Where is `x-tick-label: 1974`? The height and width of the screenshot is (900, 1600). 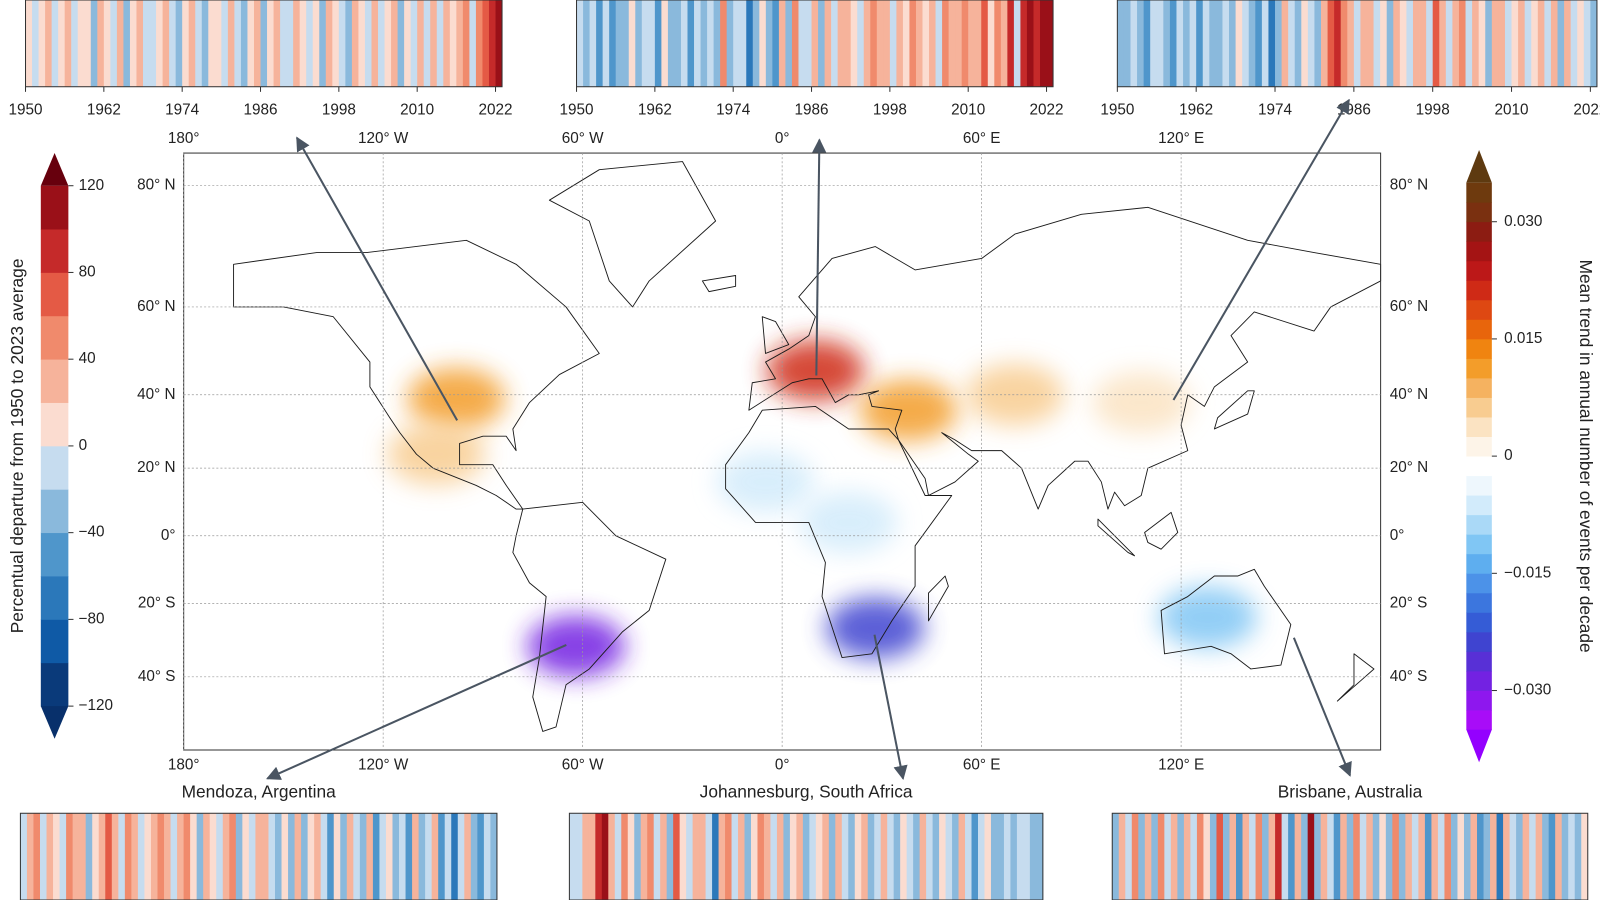
x-tick-label: 1974 is located at coordinates (182, 109).